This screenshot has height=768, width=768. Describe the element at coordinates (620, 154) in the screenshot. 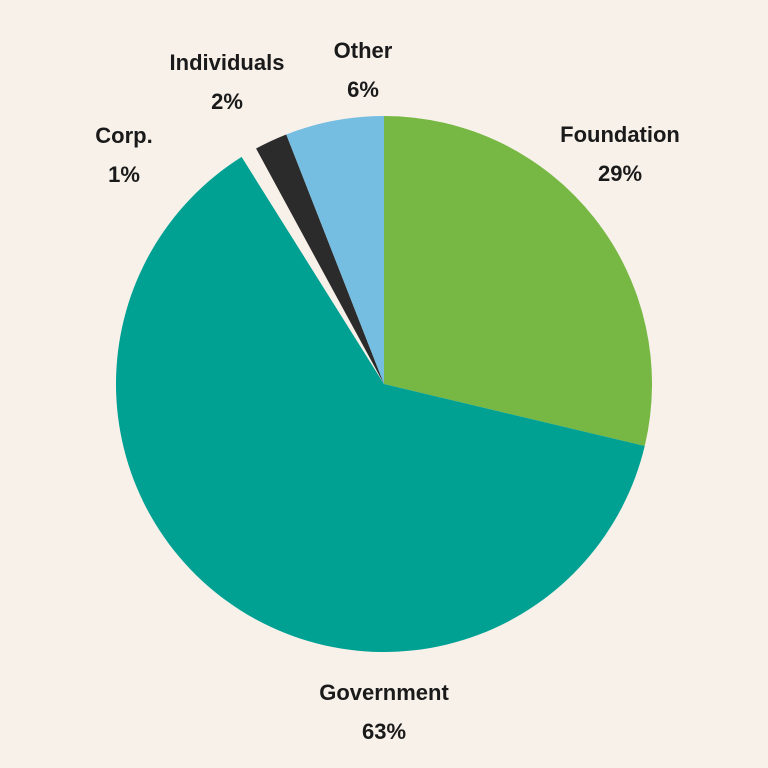

I see `label-foundation: Foundation 29%` at that location.